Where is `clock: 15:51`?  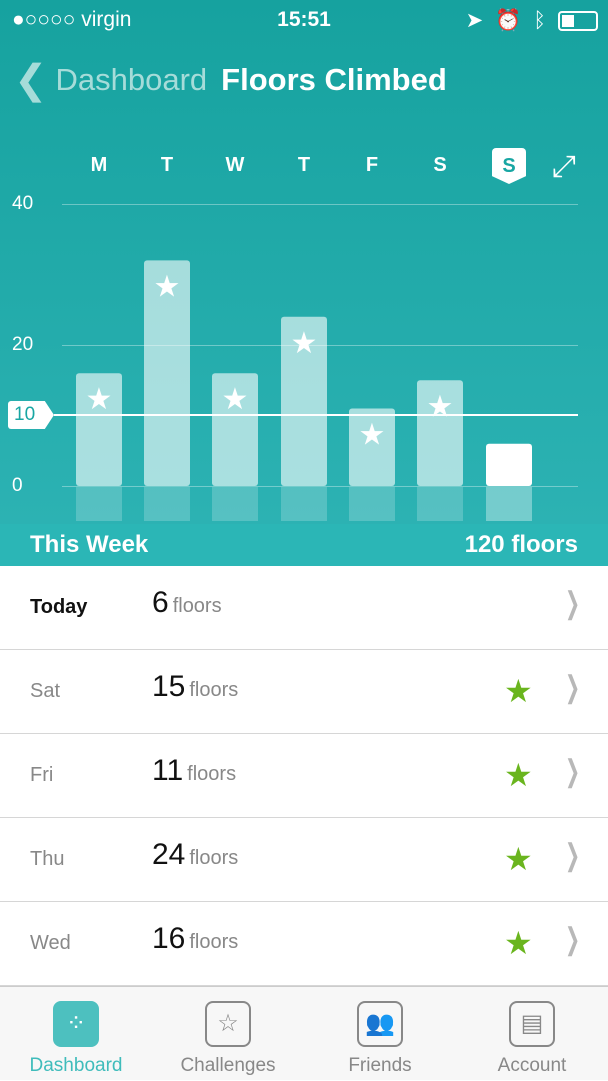 clock: 15:51 is located at coordinates (304, 19).